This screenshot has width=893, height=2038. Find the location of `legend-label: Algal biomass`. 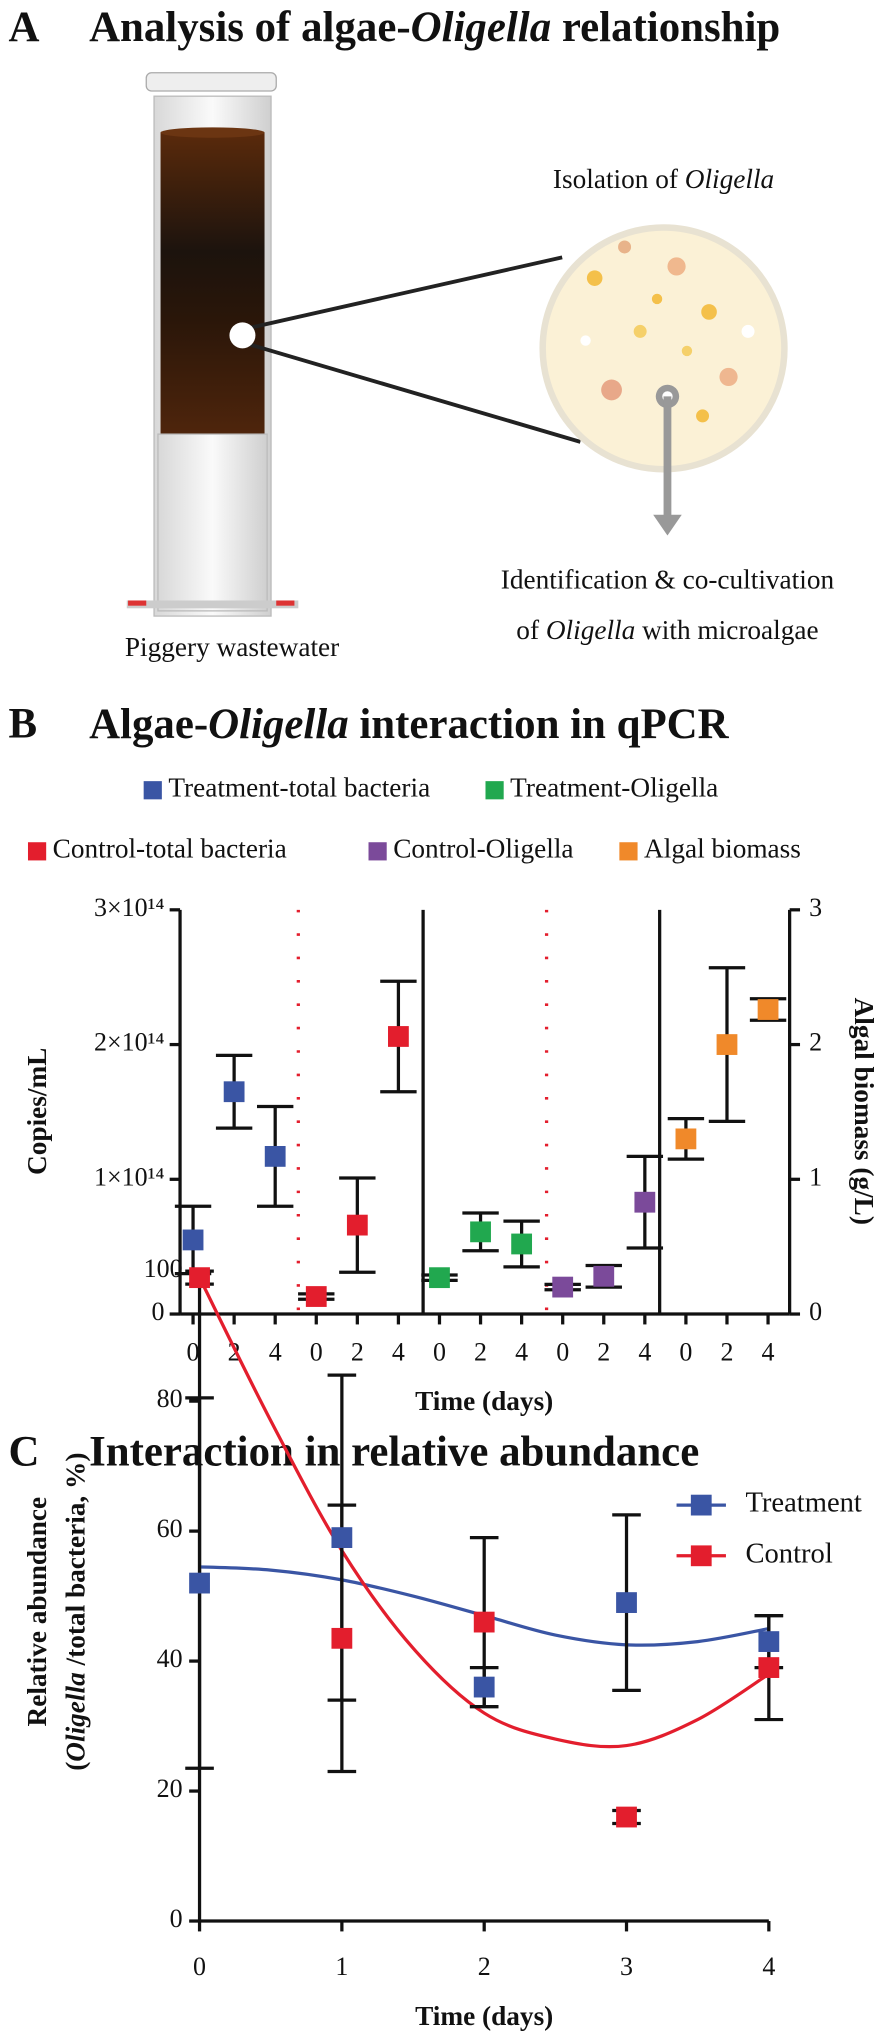

legend-label: Algal biomass is located at coordinates (722, 849).